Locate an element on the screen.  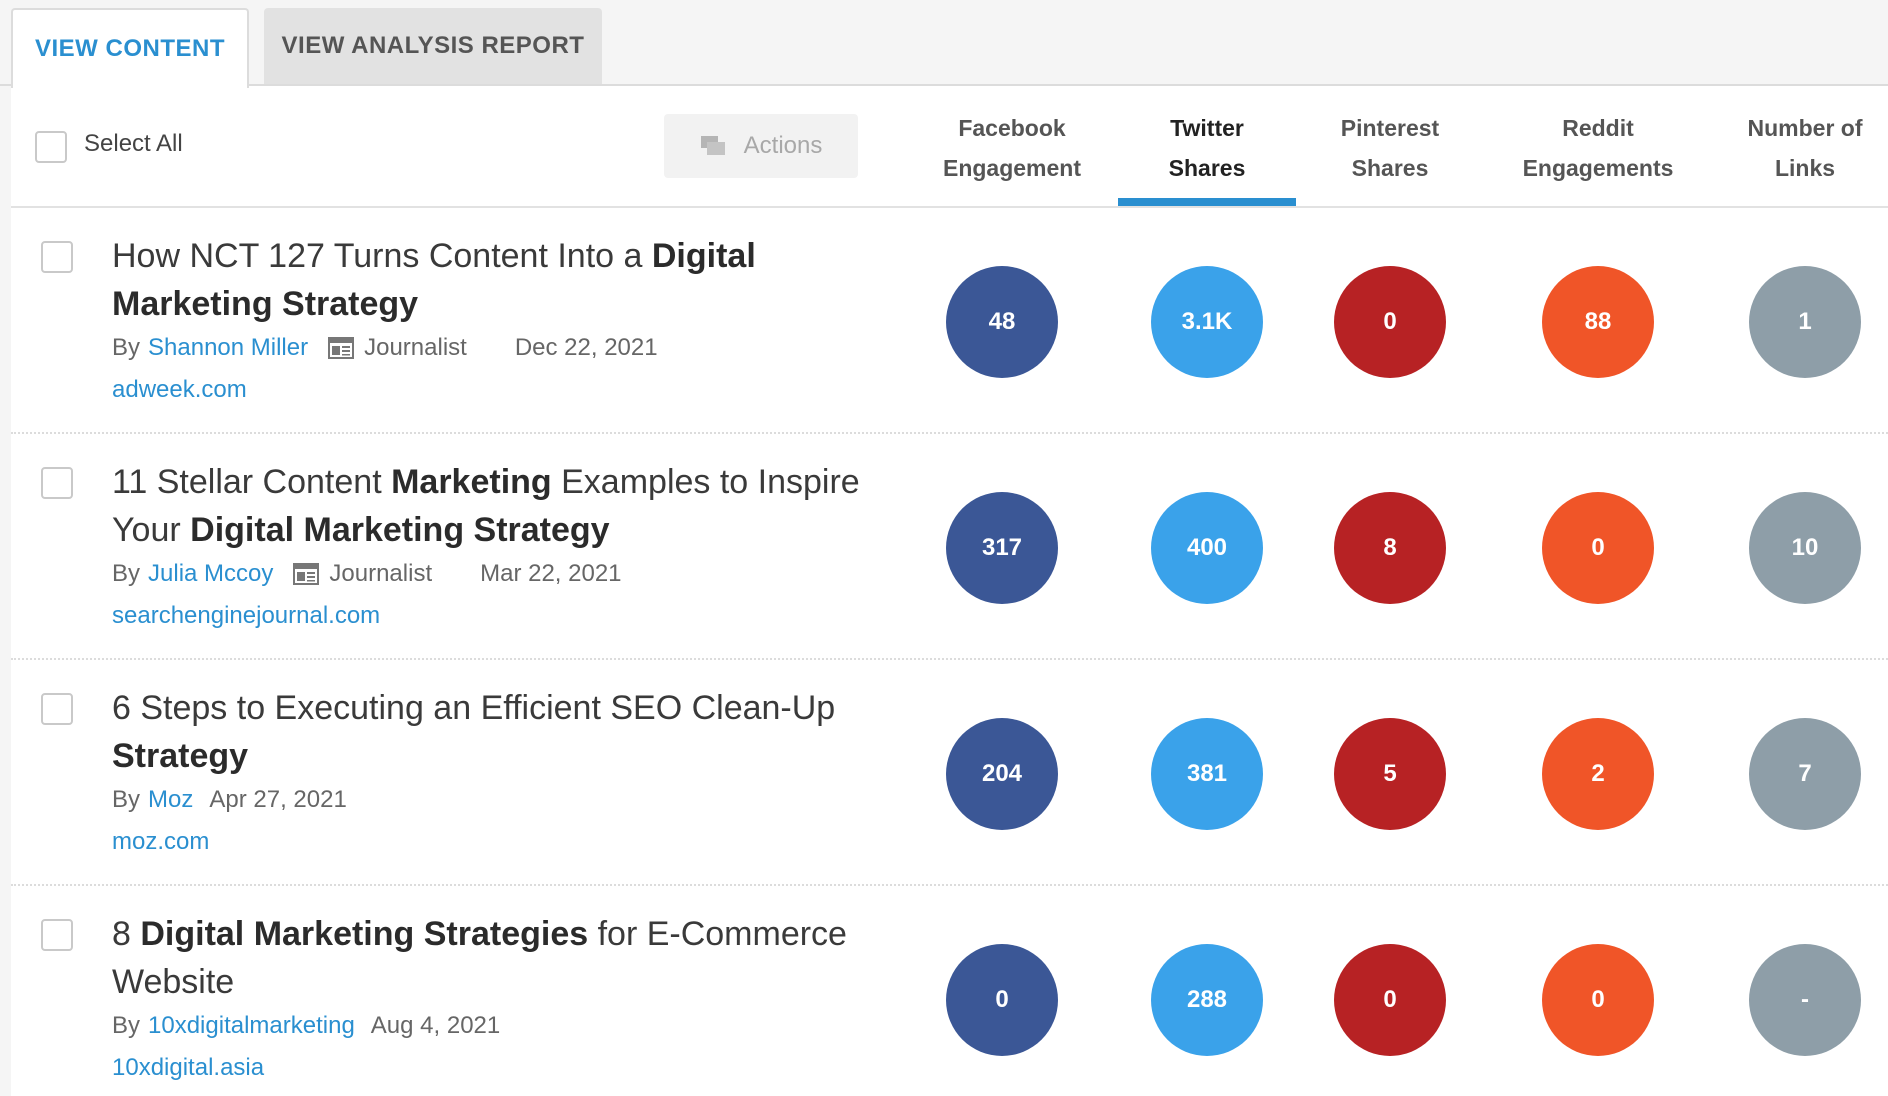
article-meta: By Moz Apr 27, 2021 is located at coordinates (229, 800).